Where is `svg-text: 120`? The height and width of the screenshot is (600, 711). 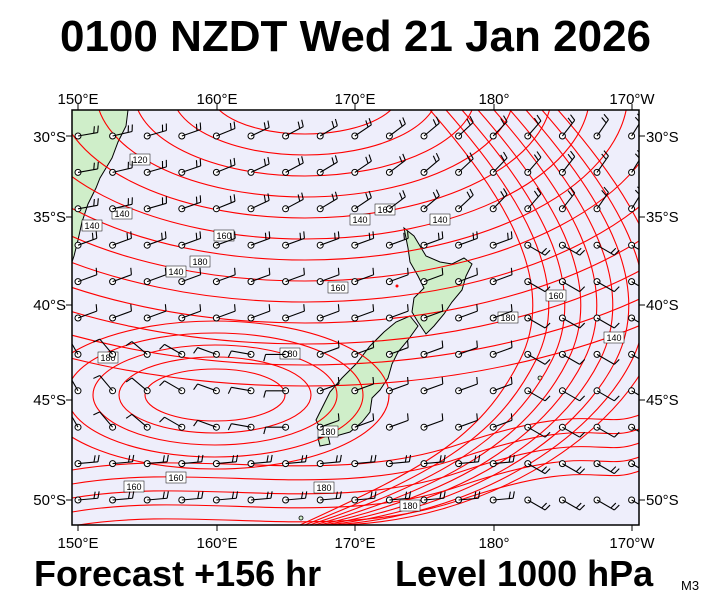
svg-text: 120 is located at coordinates (139, 160).